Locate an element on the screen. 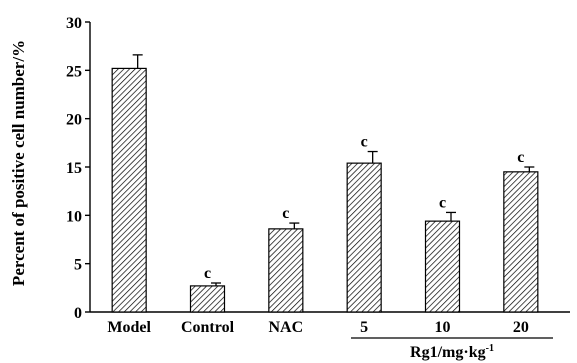  y-ticks: 0 5 10 15 20 25 30 is located at coordinates (78, 168).